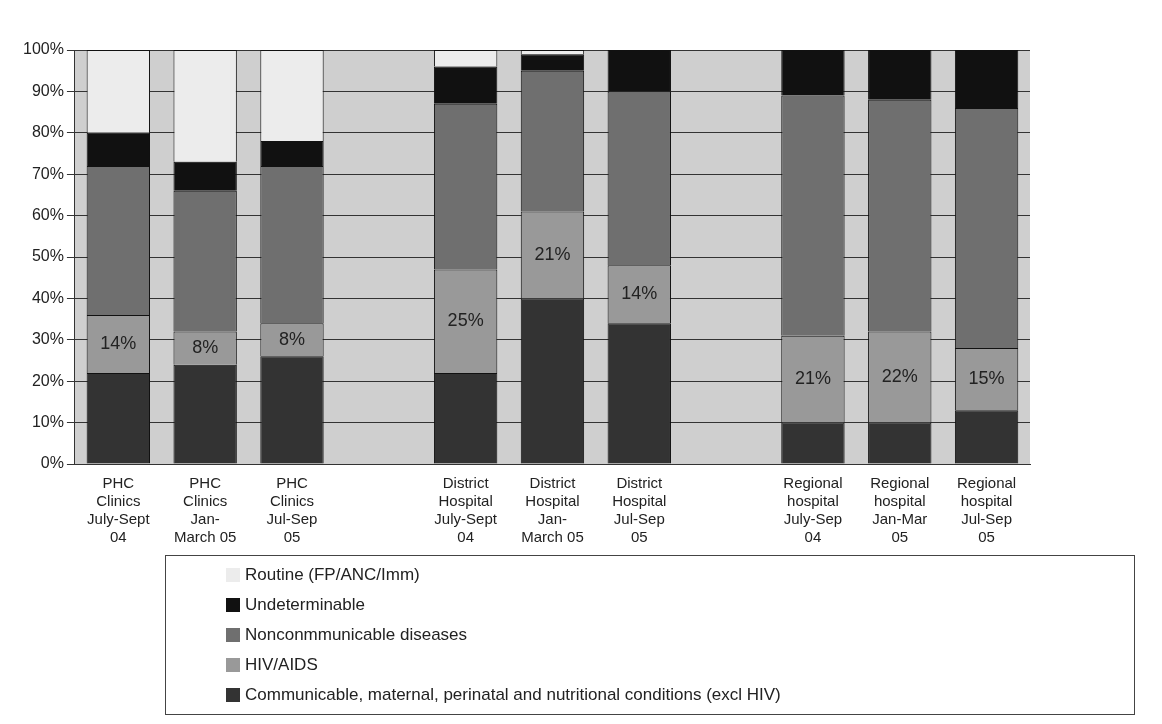  I want to click on y-tick-label: 60%, so click(47, 215).